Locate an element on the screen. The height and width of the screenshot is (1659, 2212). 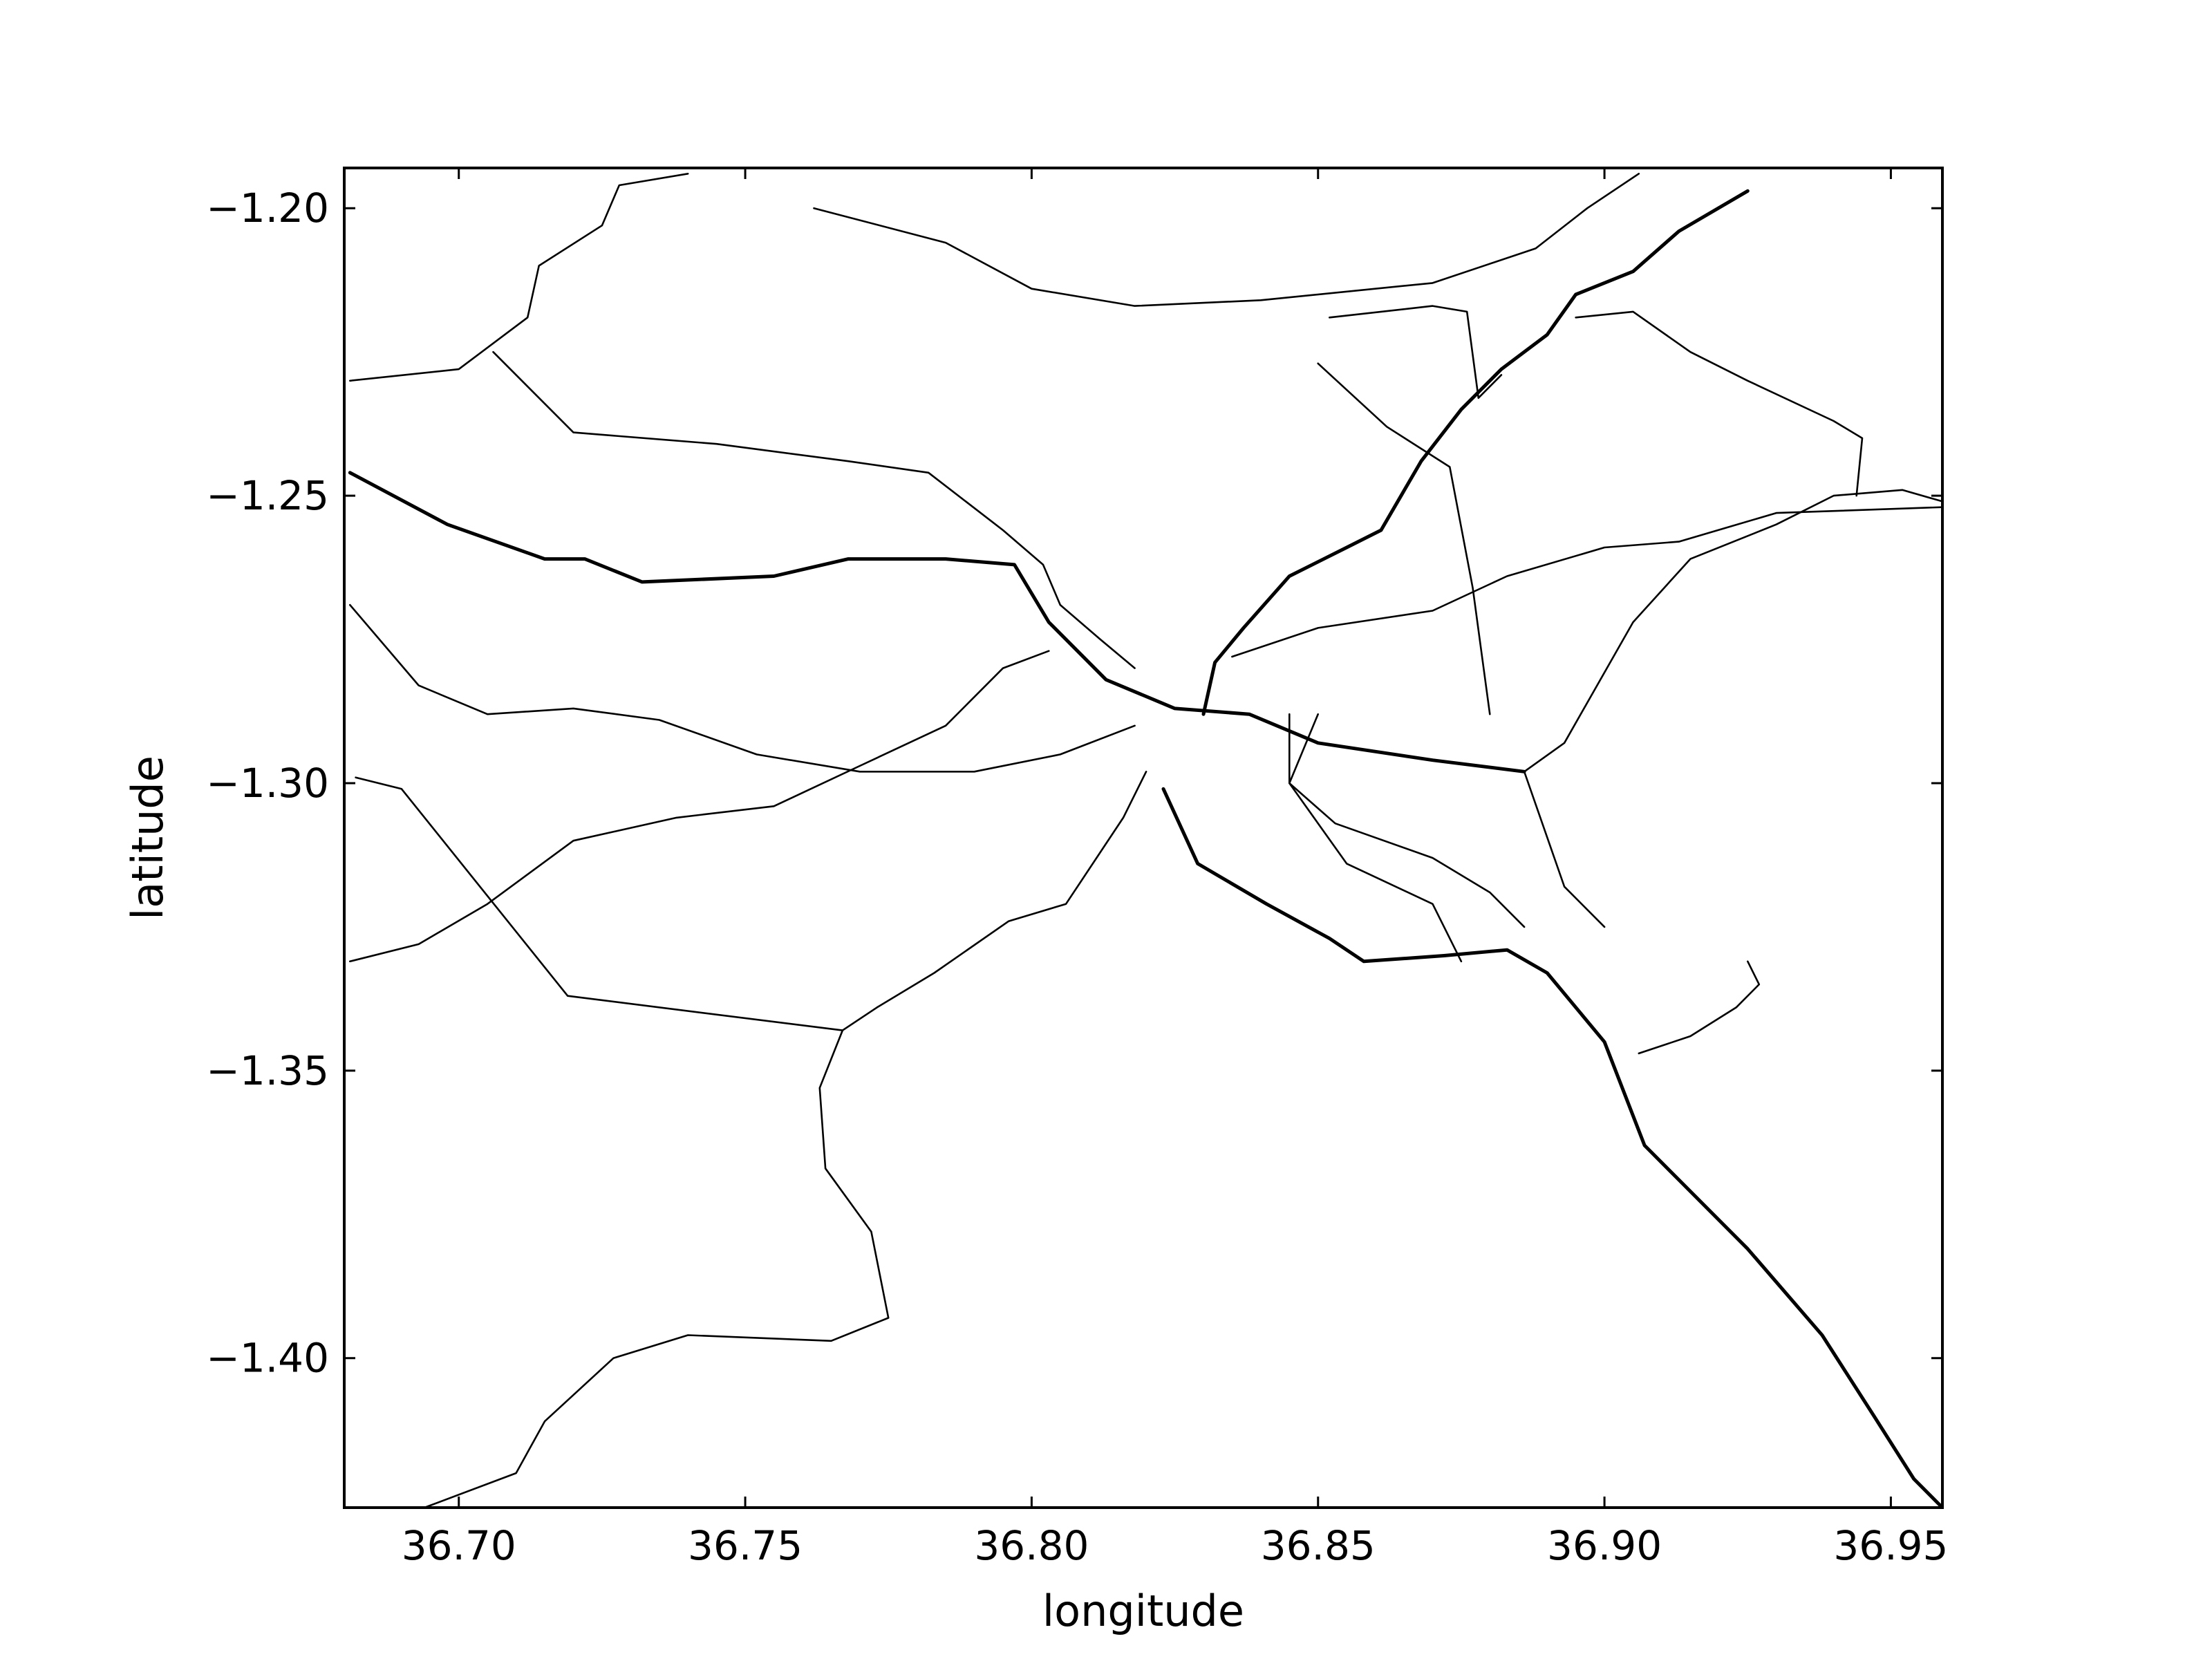
x-tick-label: 36.70 is located at coordinates (459, 1545).